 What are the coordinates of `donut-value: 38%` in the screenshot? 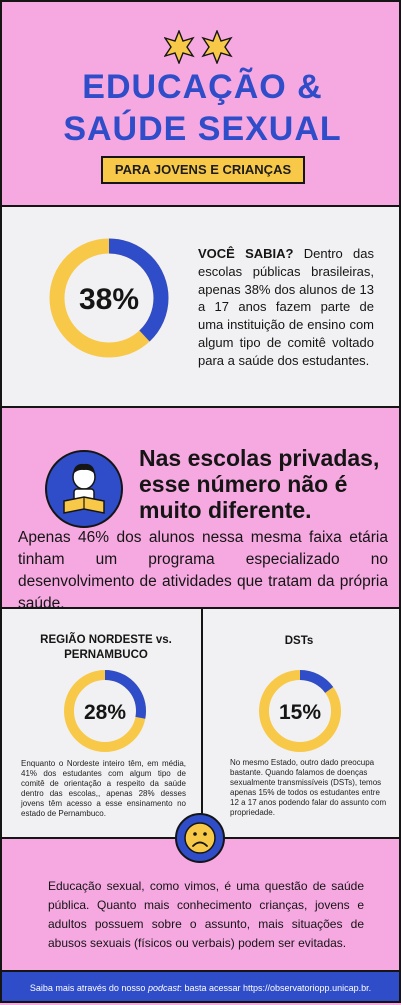 It's located at (109, 299).